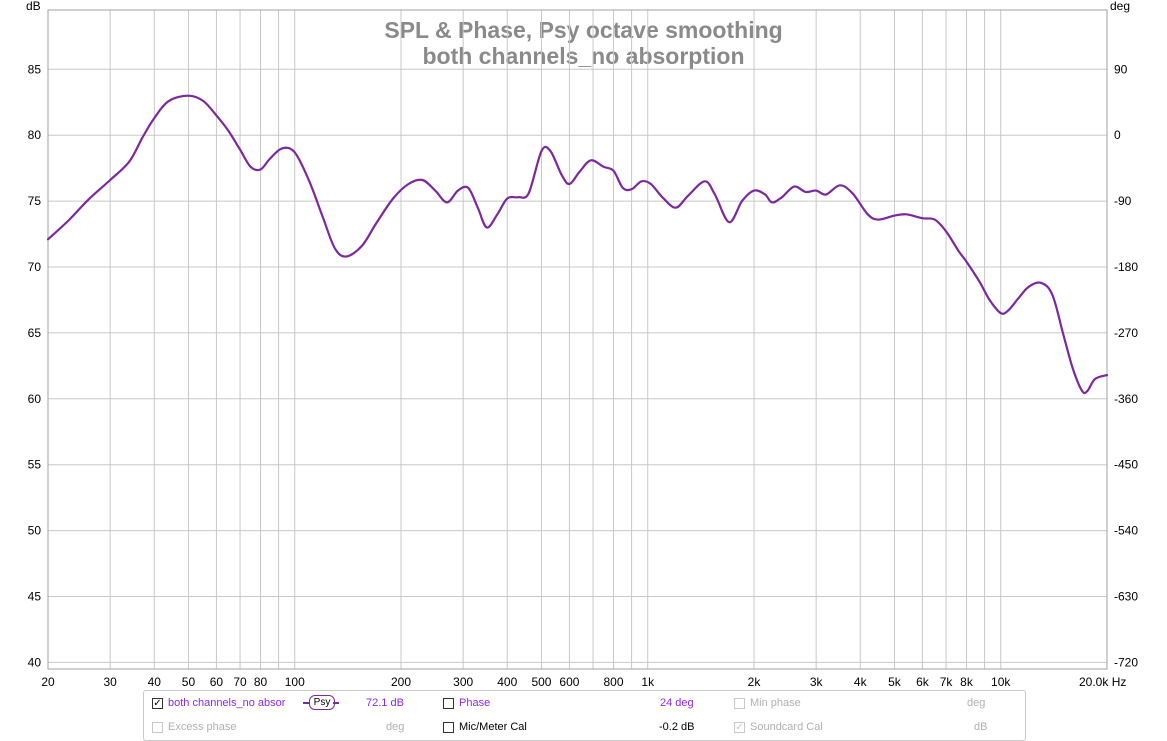 This screenshot has width=1167, height=741. I want to click on smoothing-badge: Psy, so click(322, 702).